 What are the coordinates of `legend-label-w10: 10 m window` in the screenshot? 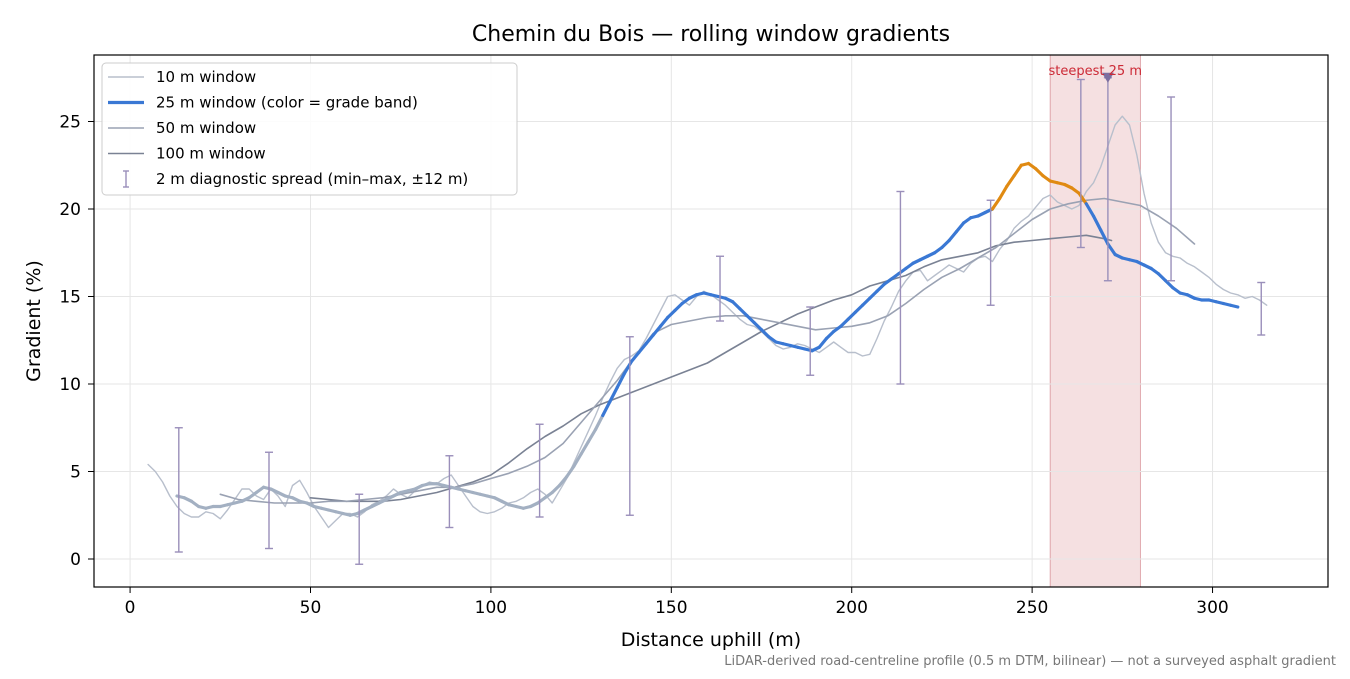 It's located at (206, 77).